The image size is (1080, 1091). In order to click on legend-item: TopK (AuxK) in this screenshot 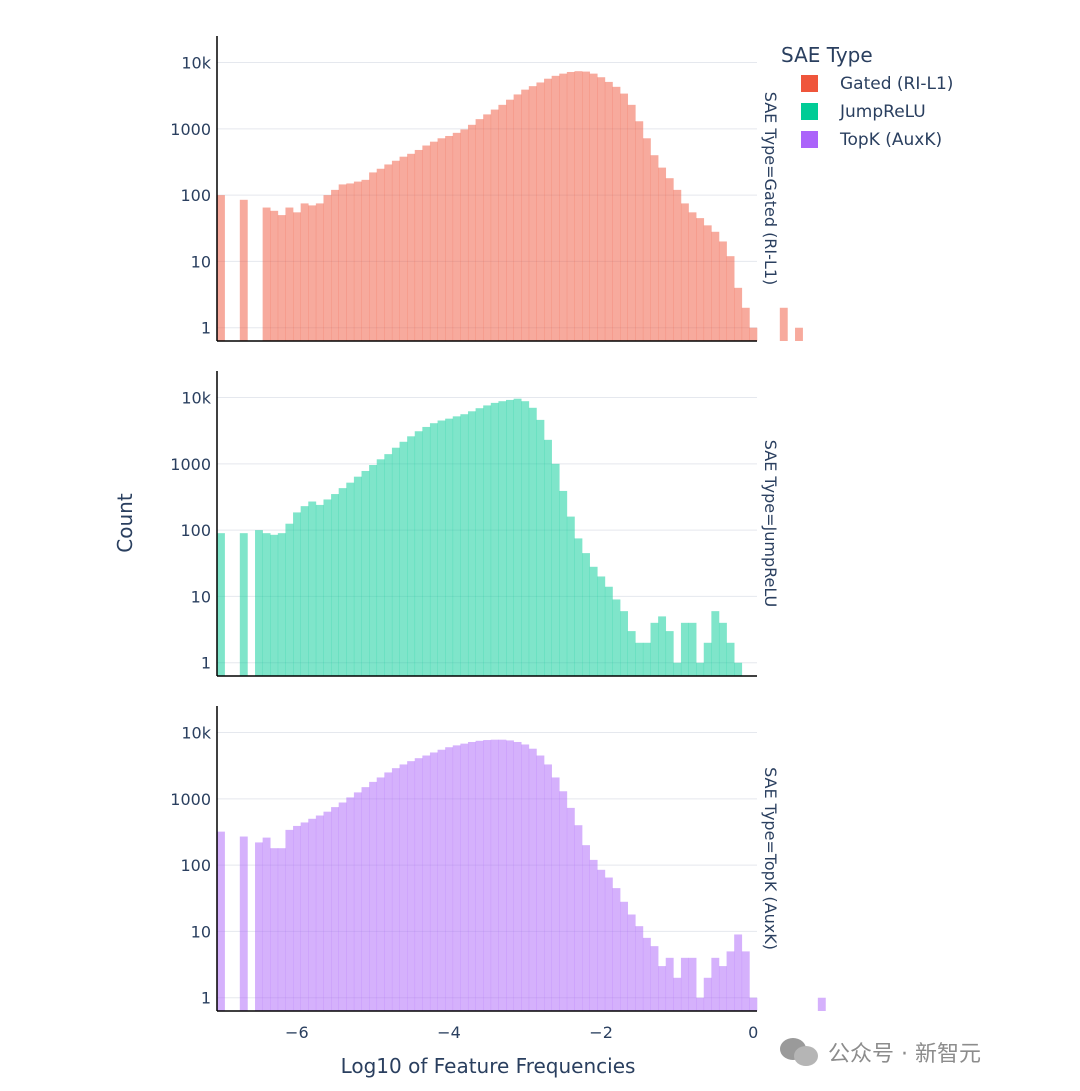, I will do `click(871, 140)`.